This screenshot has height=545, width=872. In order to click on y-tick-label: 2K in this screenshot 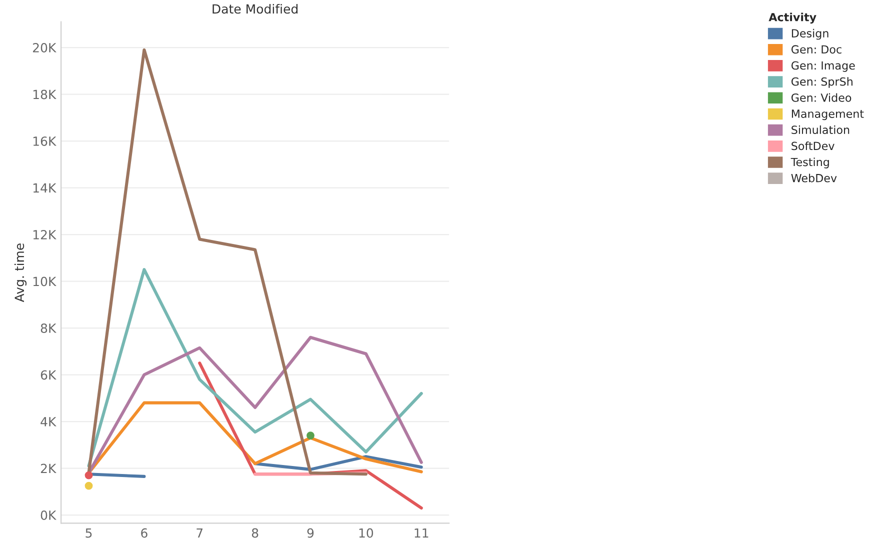, I will do `click(48, 469)`.